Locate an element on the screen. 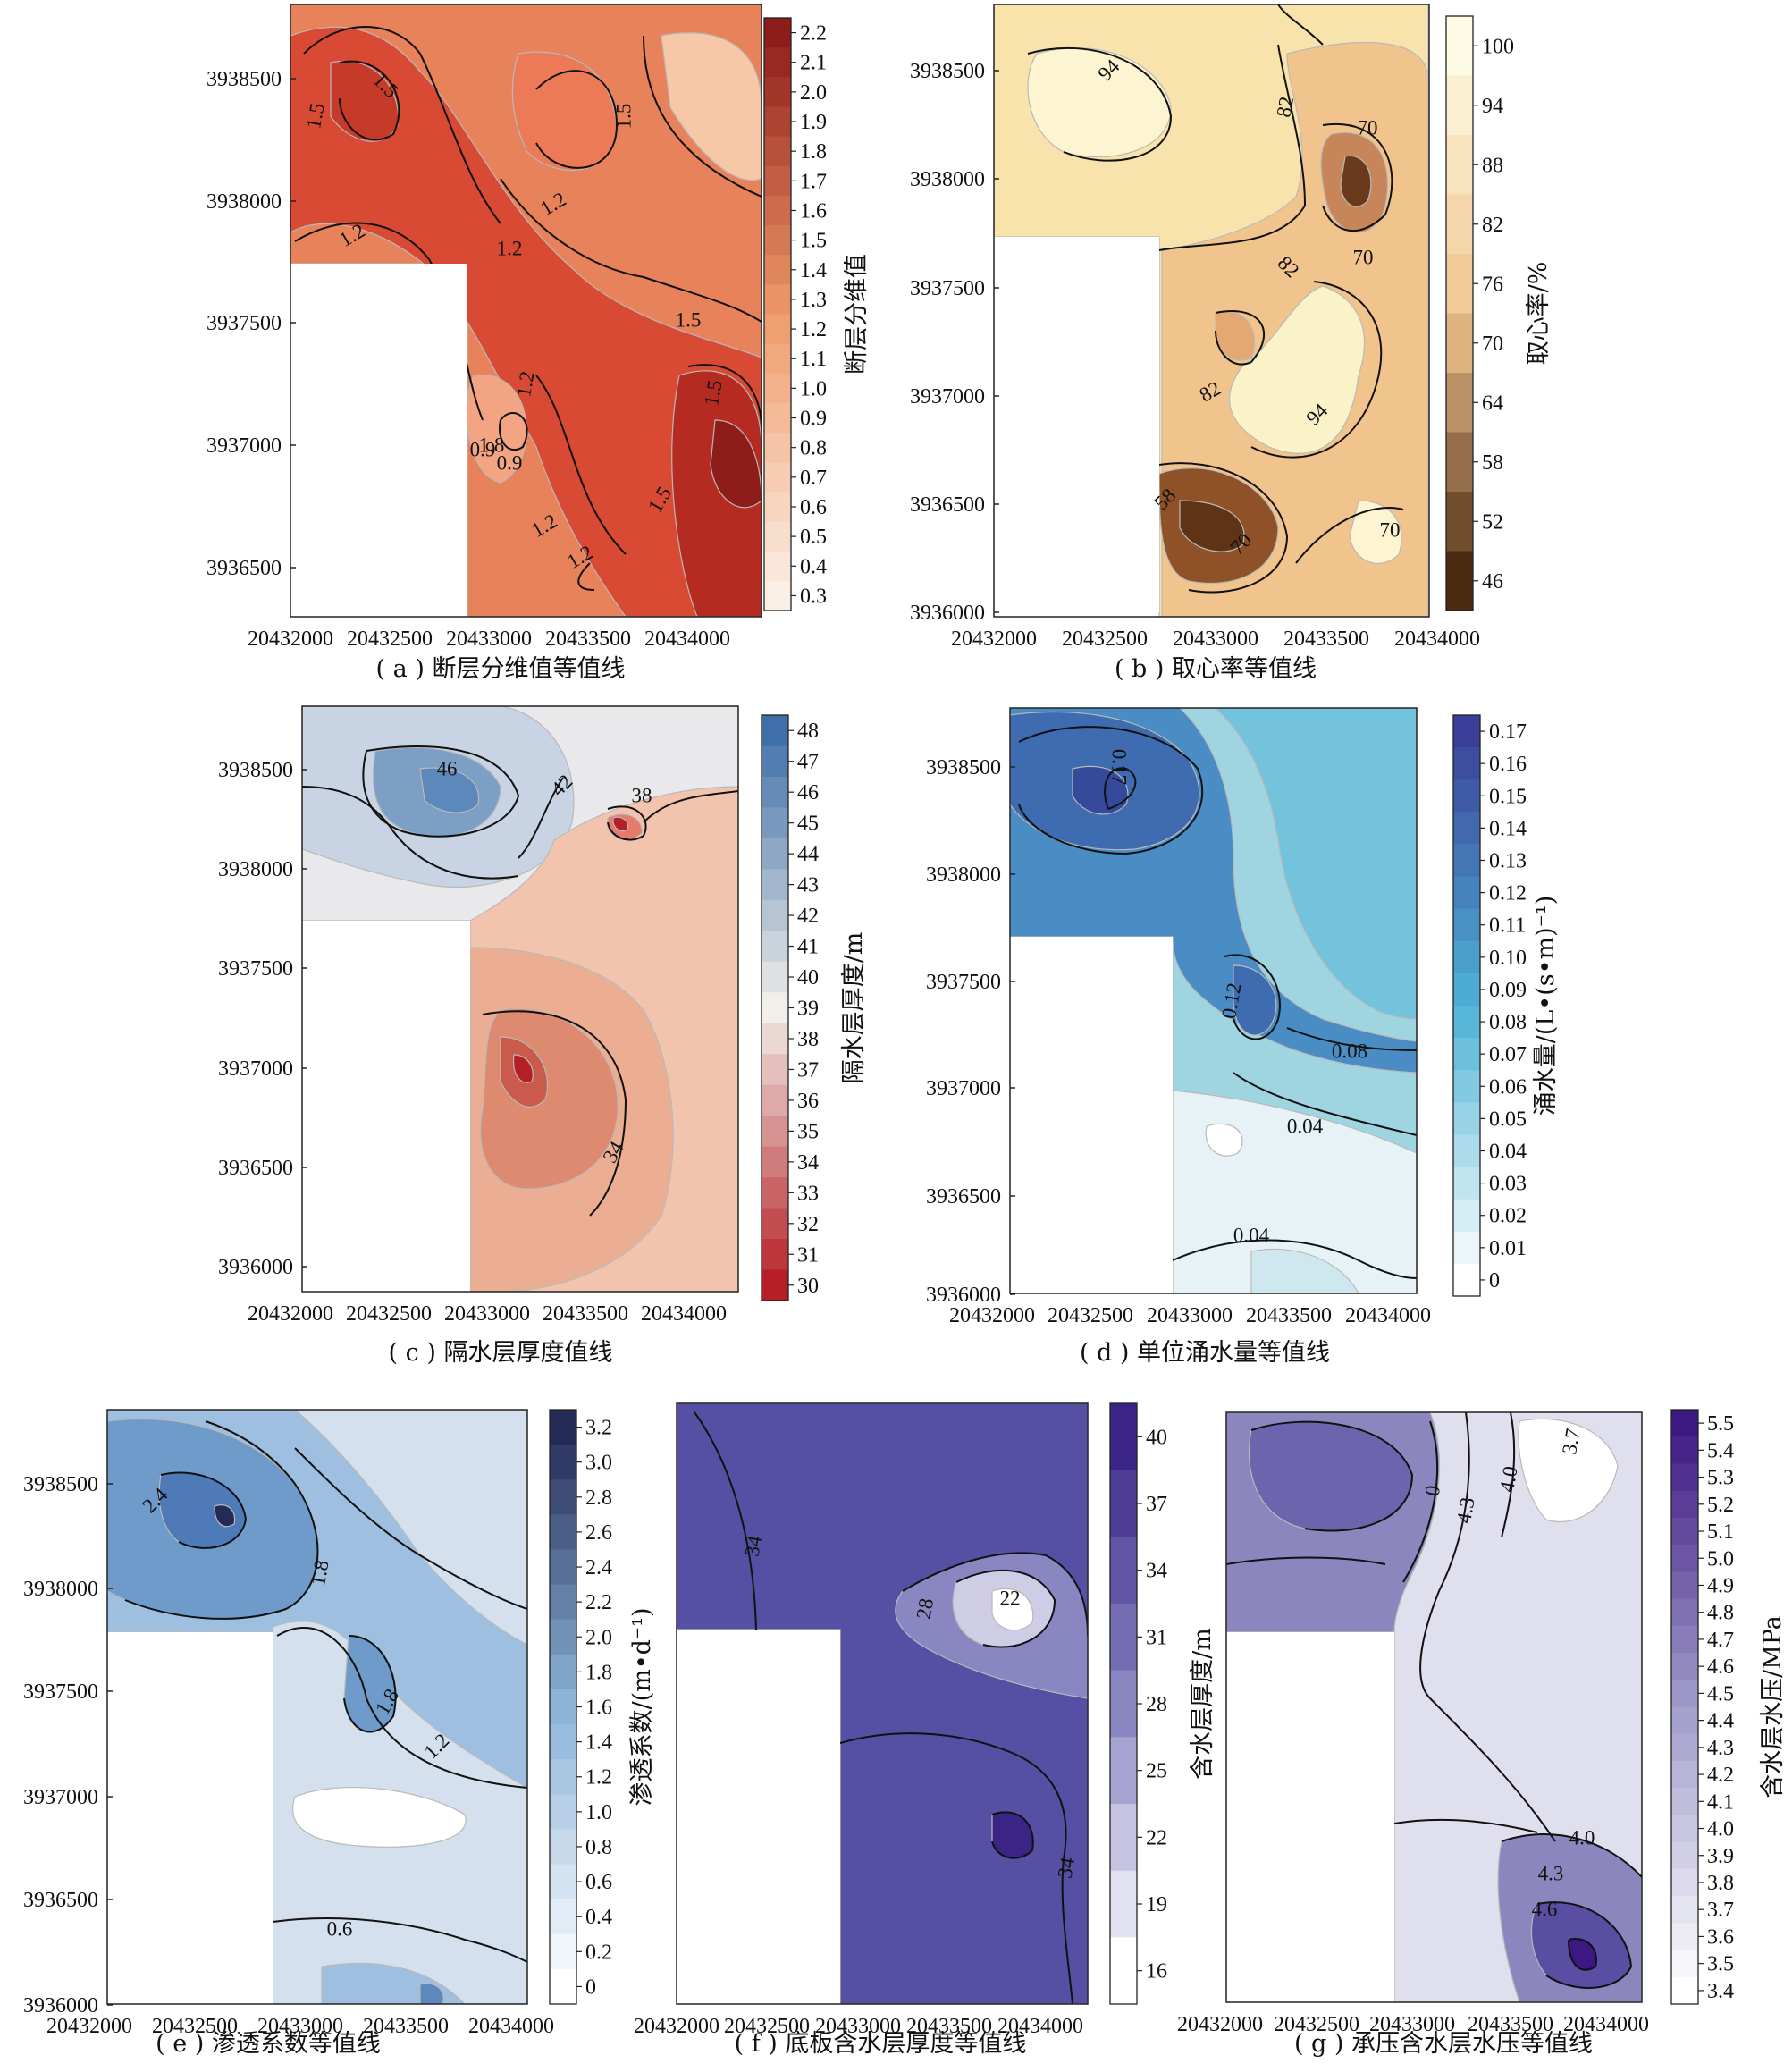 The width and height of the screenshot is (1784, 2072). colorbar-tick-label: 4.7 is located at coordinates (1720, 1641).